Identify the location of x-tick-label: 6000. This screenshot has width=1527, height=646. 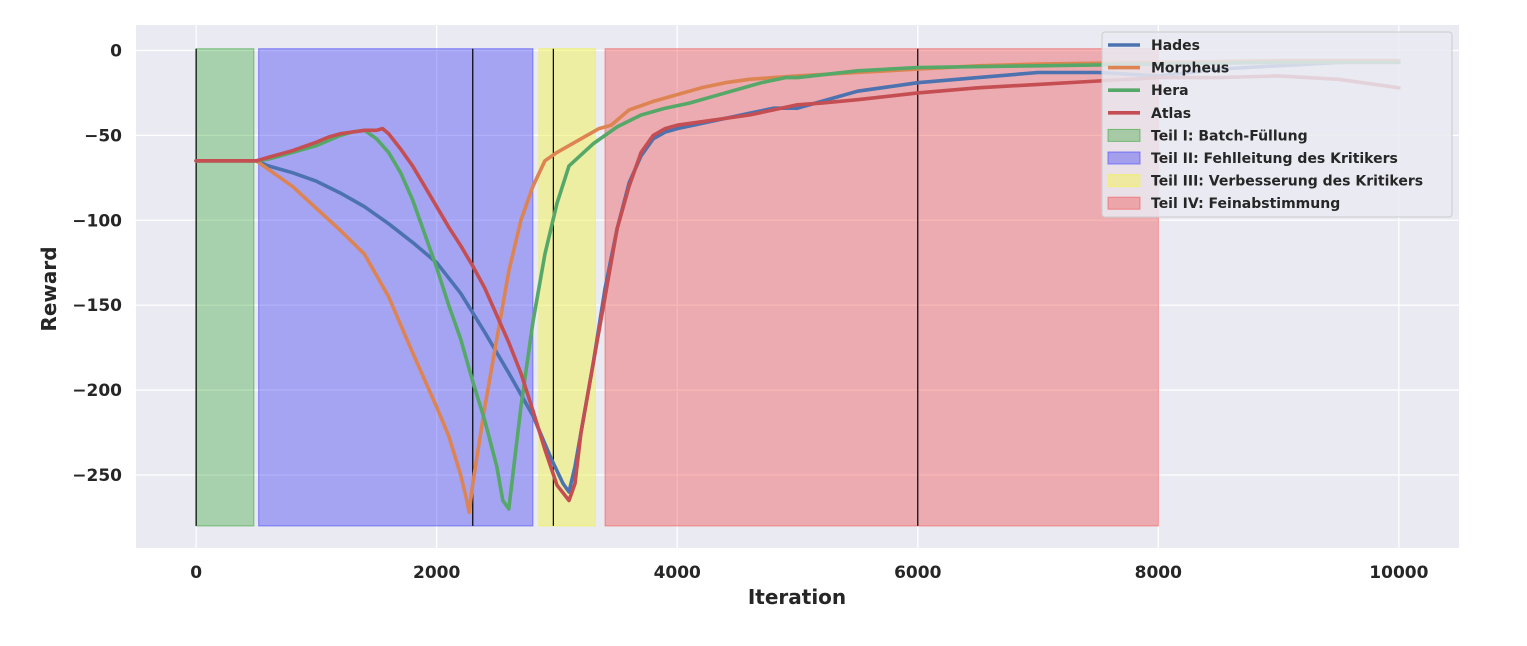
(917, 573).